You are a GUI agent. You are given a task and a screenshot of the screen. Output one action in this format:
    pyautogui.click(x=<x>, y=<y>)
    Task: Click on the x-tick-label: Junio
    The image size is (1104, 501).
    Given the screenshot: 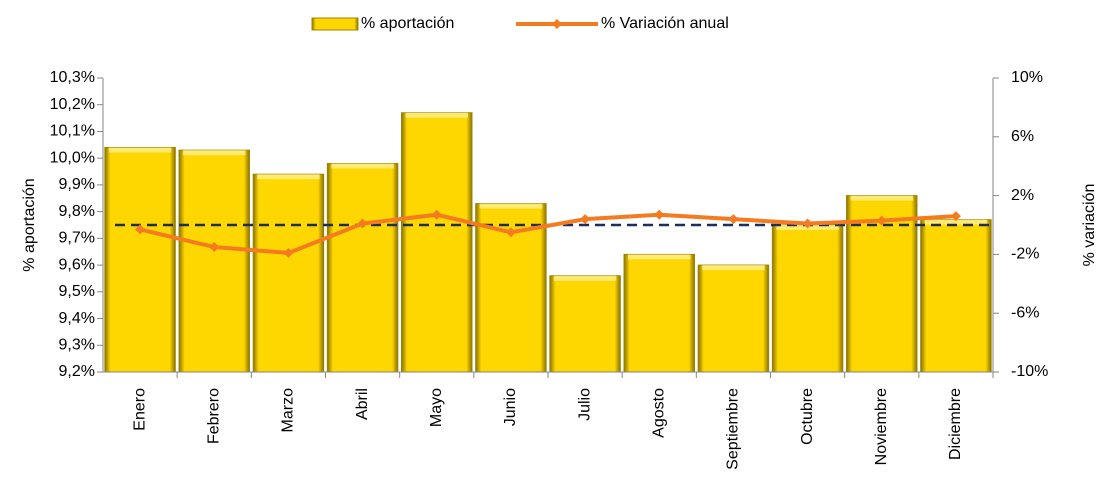 What is the action you would take?
    pyautogui.click(x=510, y=407)
    